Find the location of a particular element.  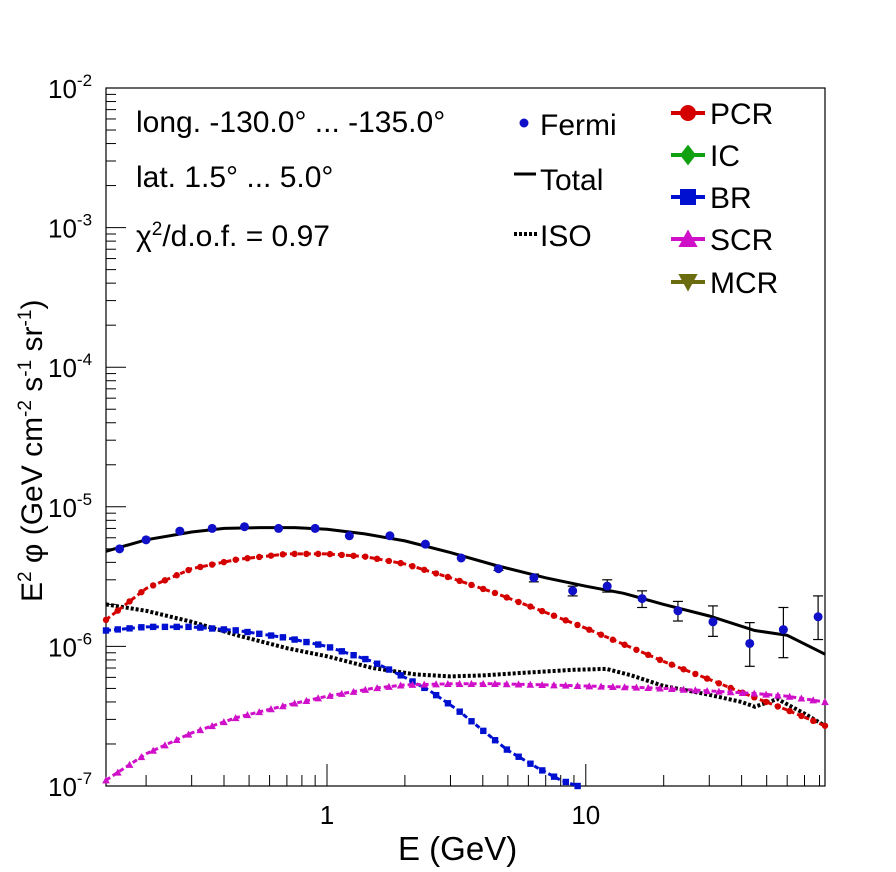

y-tick-label: 10⁻² is located at coordinates (70, 87).